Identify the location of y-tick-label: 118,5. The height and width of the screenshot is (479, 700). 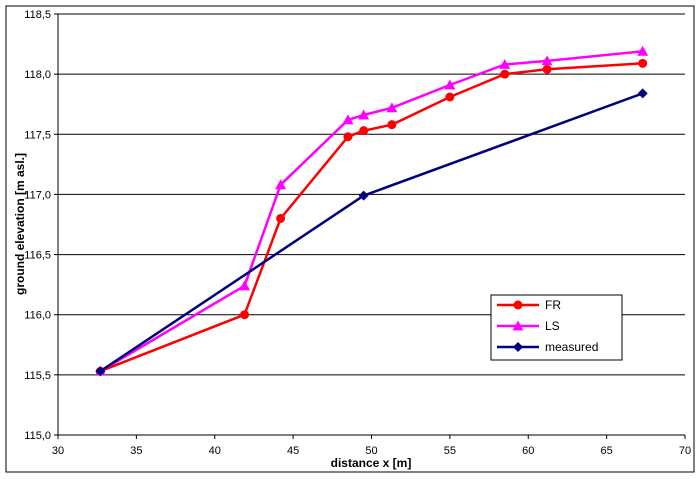
(37, 15).